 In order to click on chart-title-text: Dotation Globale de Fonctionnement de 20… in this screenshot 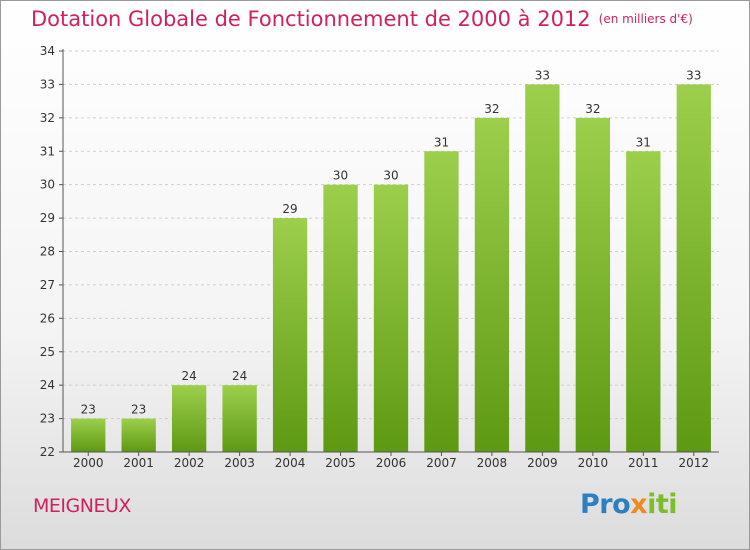, I will do `click(311, 19)`.